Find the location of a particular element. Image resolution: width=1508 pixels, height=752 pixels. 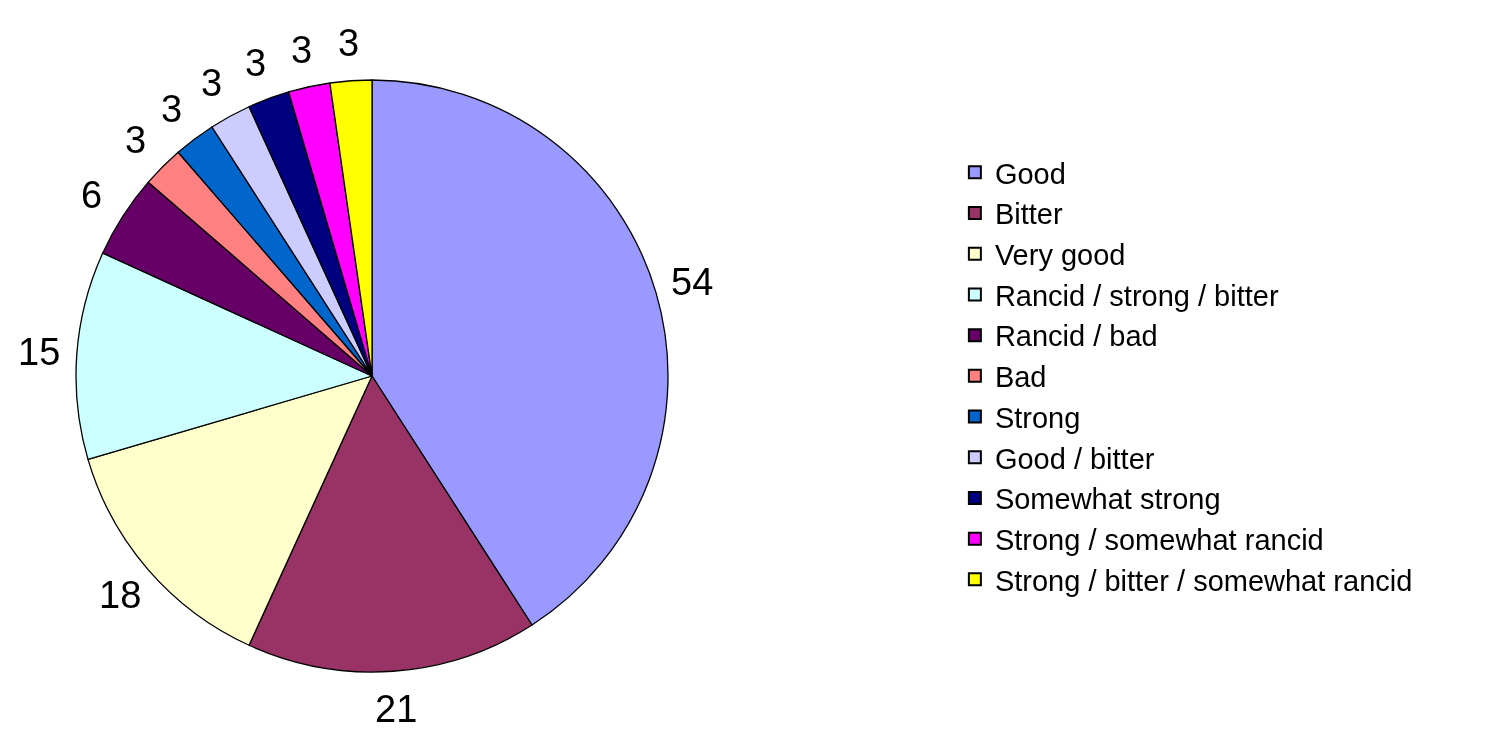

data-label: 21 is located at coordinates (396, 709).